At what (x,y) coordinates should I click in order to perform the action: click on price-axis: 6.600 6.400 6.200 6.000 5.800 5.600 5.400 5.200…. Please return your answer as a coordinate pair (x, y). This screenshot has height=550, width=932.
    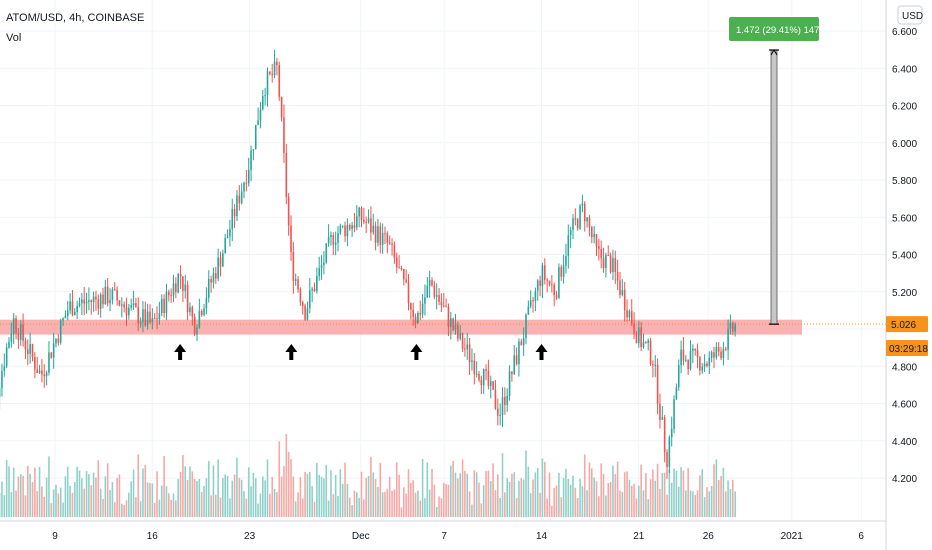
    Looking at the image, I should click on (904, 256).